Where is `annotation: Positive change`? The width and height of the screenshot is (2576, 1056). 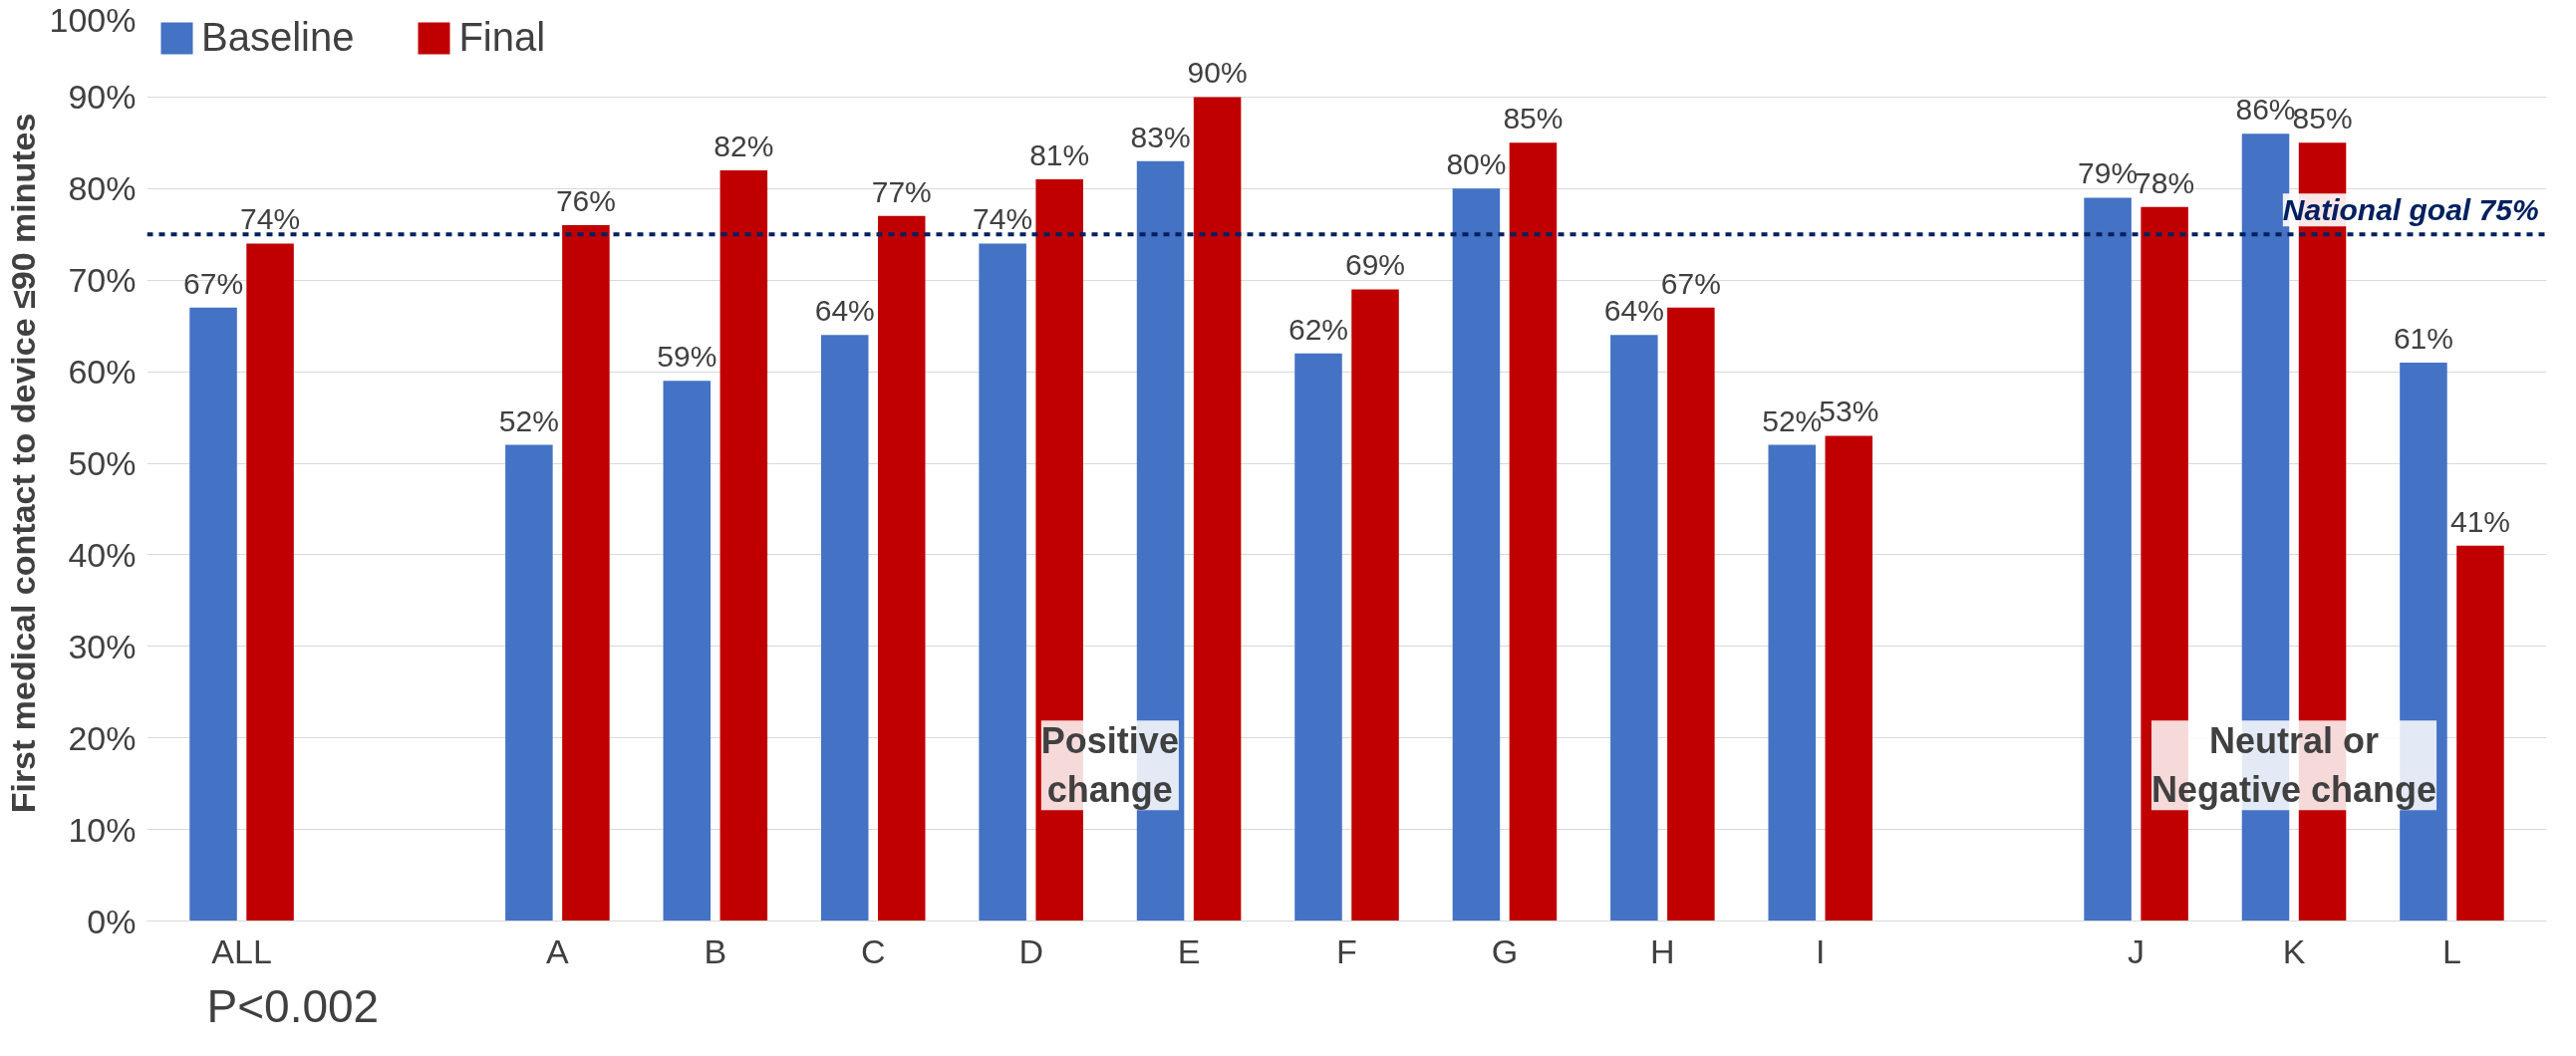 annotation: Positive change is located at coordinates (1109, 765).